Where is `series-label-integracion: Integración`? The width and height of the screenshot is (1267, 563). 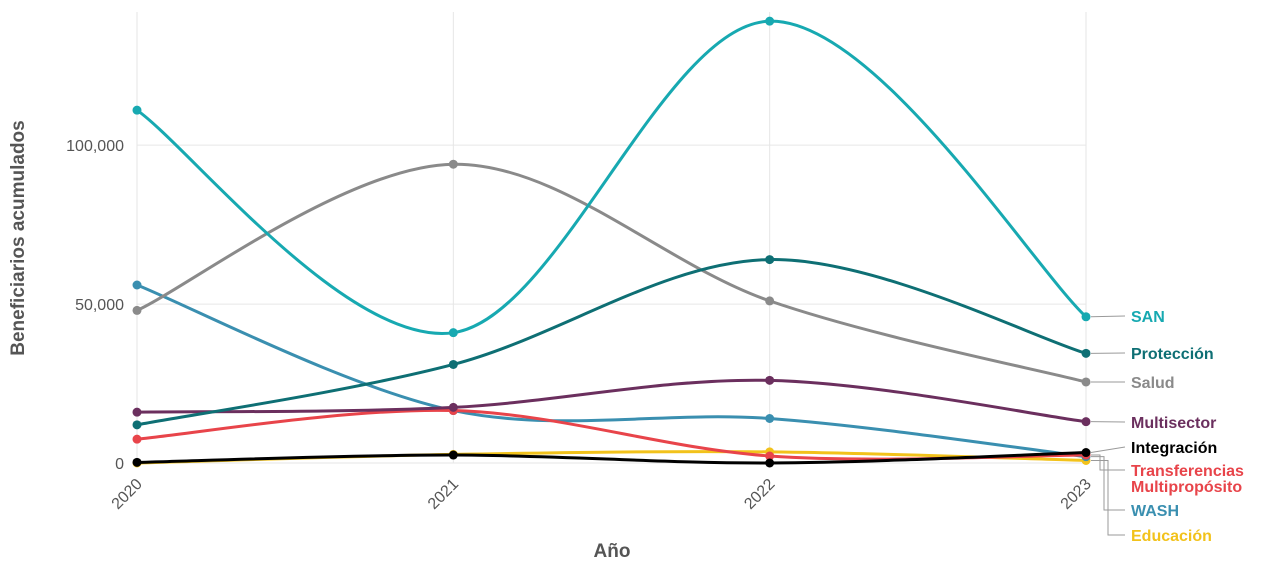 series-label-integracion: Integración is located at coordinates (1174, 448).